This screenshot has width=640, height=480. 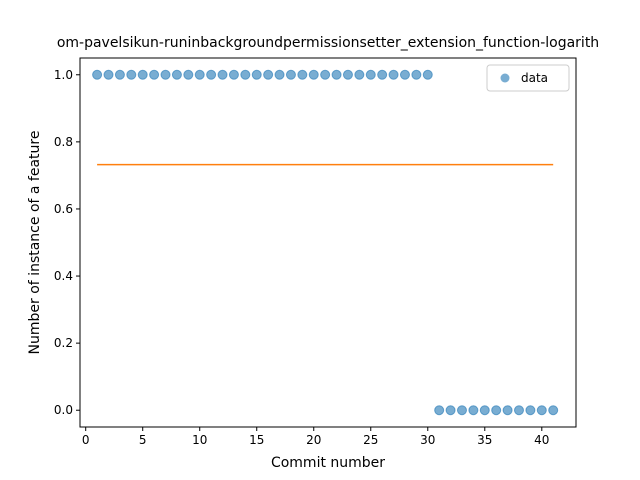 I want to click on x-tick-label: 0, so click(x=86, y=440).